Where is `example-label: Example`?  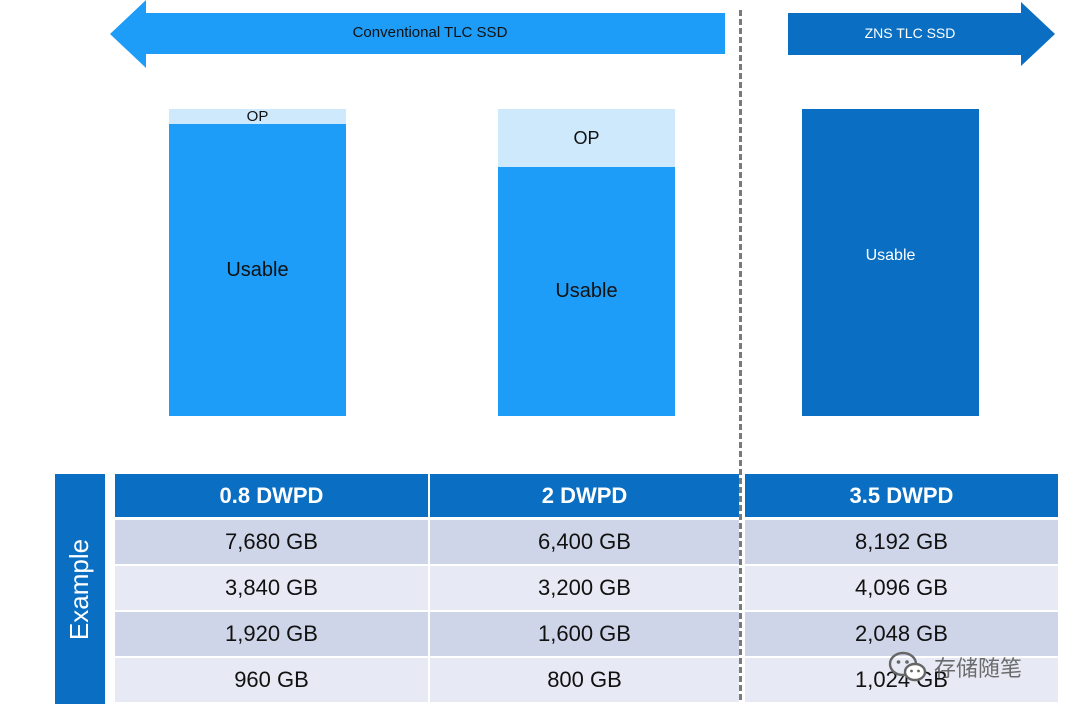 example-label: Example is located at coordinates (80, 589).